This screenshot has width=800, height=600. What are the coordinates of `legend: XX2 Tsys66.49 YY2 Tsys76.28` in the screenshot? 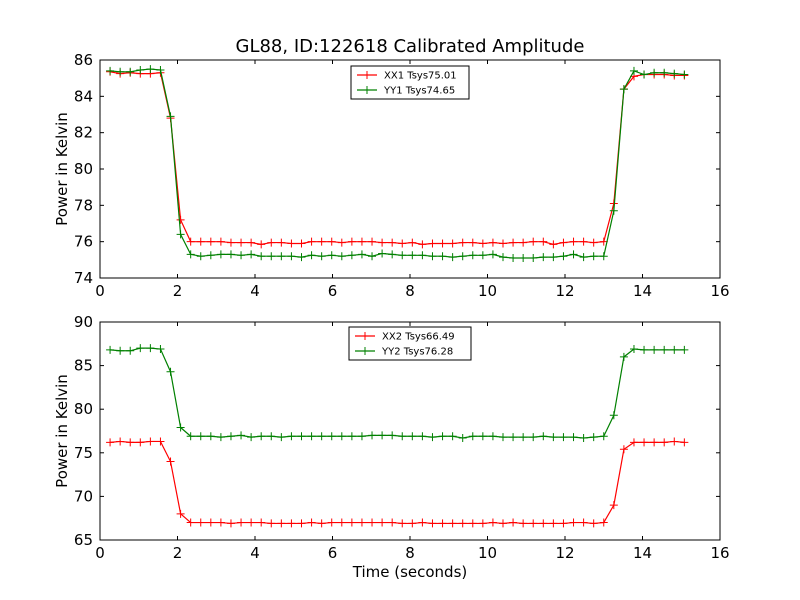 It's located at (410, 343).